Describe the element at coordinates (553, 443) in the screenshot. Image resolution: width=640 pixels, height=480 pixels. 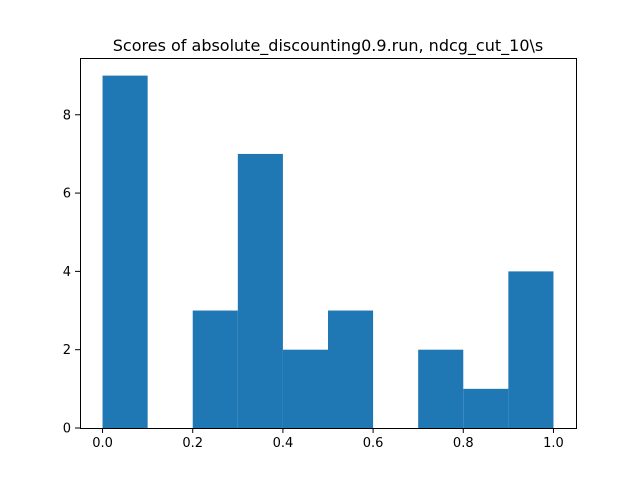
I see `x-tick-label: 1.0` at that location.